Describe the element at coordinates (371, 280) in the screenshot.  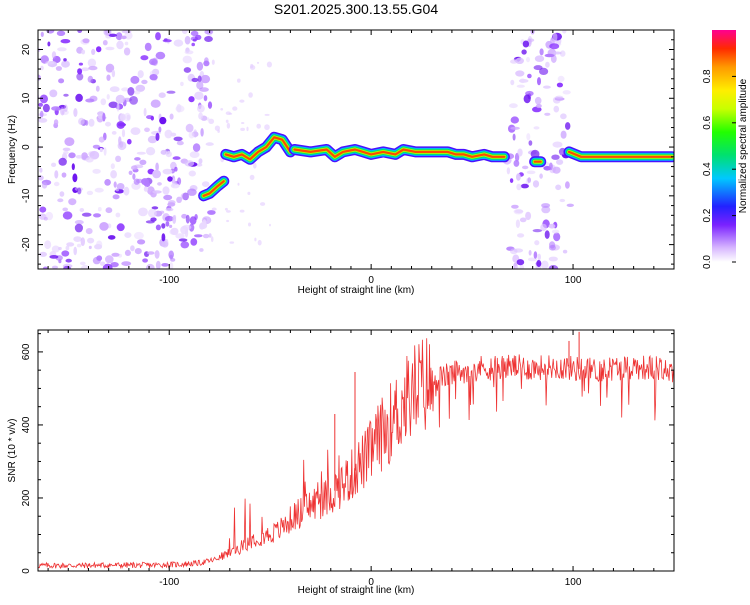
I see `x-tick-label: 0` at that location.